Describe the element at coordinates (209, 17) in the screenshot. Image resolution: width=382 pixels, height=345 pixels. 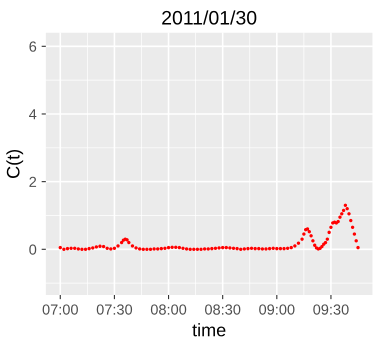
I see `chart-title: 2011/01/30` at that location.